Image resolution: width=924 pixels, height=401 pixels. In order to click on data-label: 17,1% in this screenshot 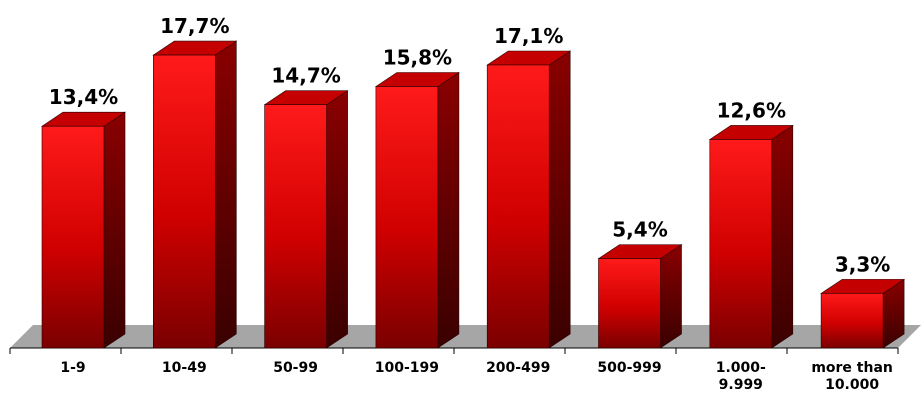, I will do `click(528, 36)`.